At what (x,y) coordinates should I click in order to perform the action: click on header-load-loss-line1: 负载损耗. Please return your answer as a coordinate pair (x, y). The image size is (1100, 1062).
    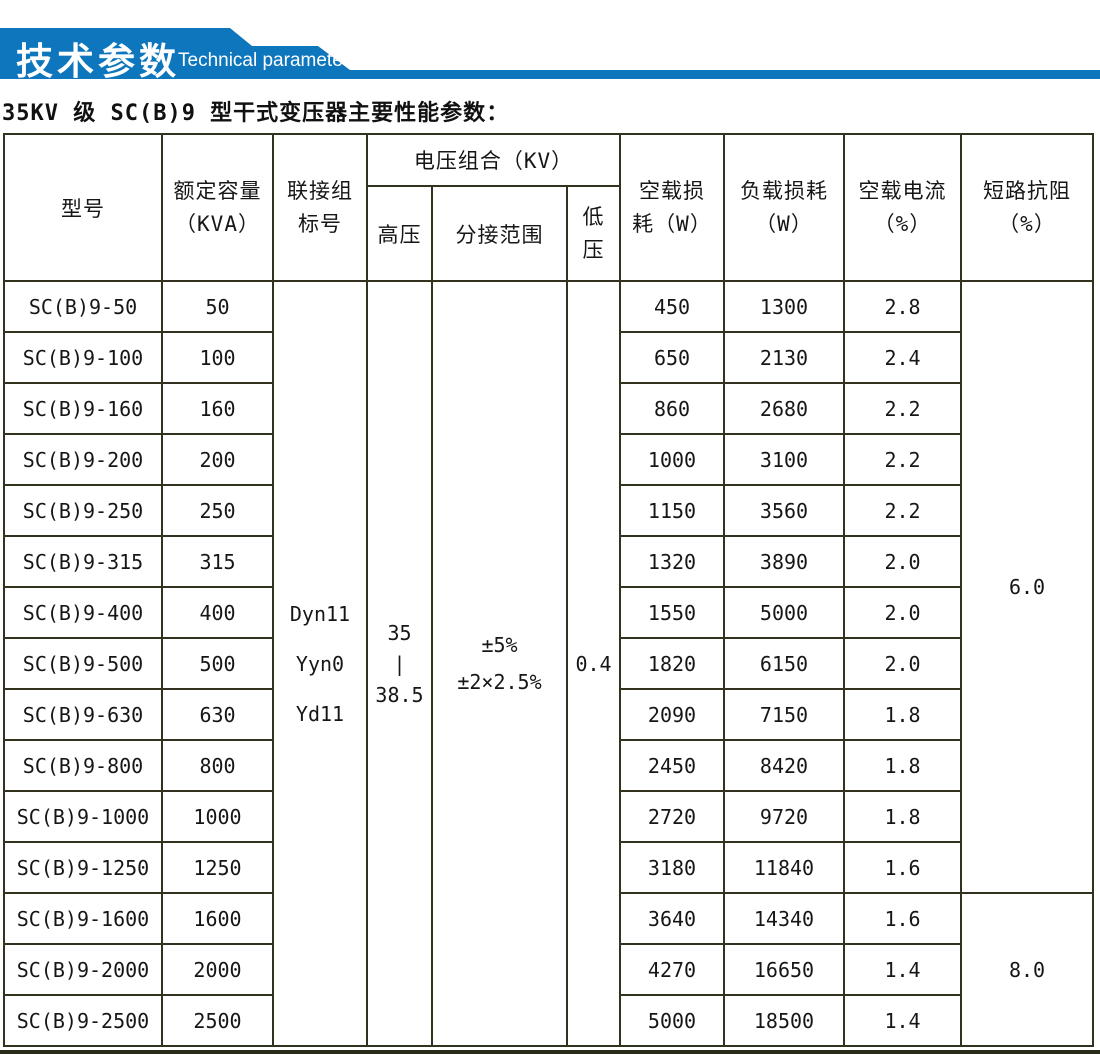
    Looking at the image, I should click on (784, 190).